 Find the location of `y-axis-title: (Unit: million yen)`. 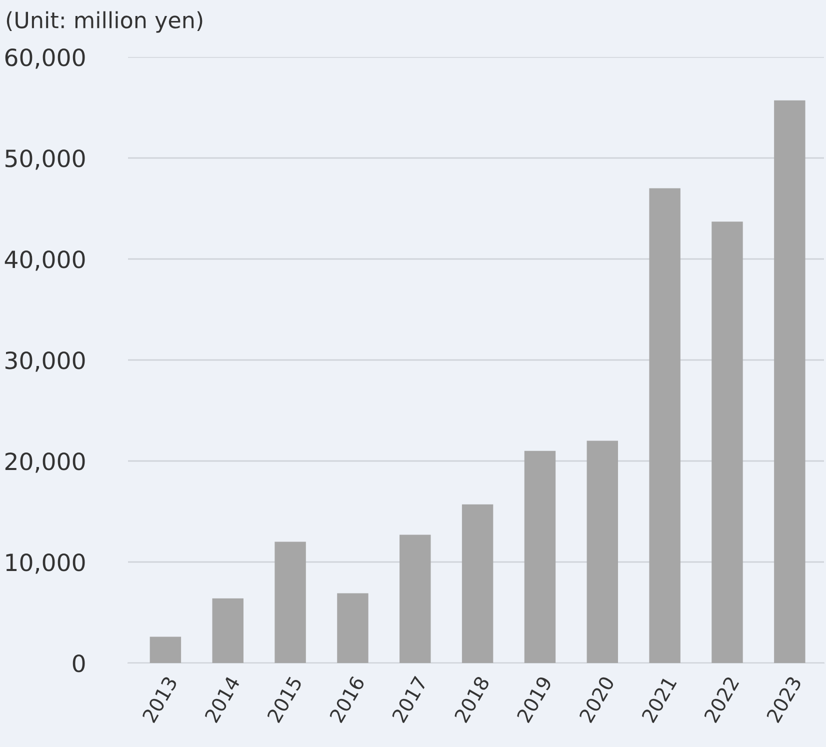

y-axis-title: (Unit: million yen) is located at coordinates (104, 22).